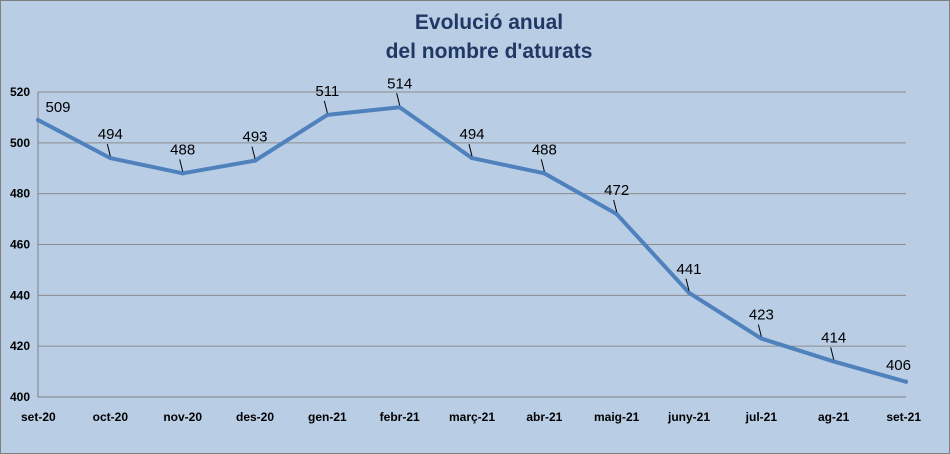  What do you see at coordinates (761, 417) in the screenshot?
I see `x-tick-label: jul-21` at bounding box center [761, 417].